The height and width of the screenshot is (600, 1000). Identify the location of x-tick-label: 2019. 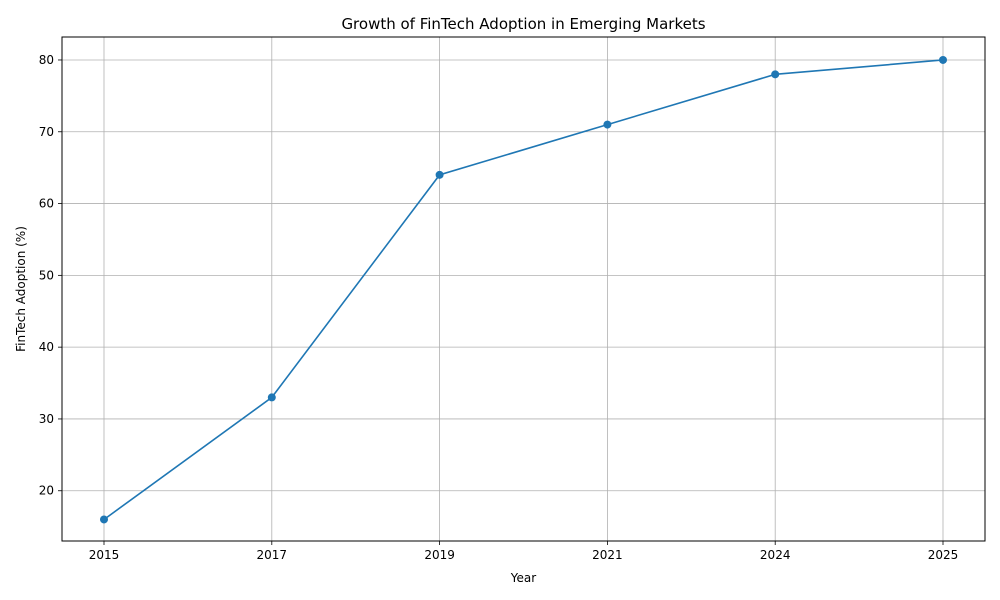
(439, 555).